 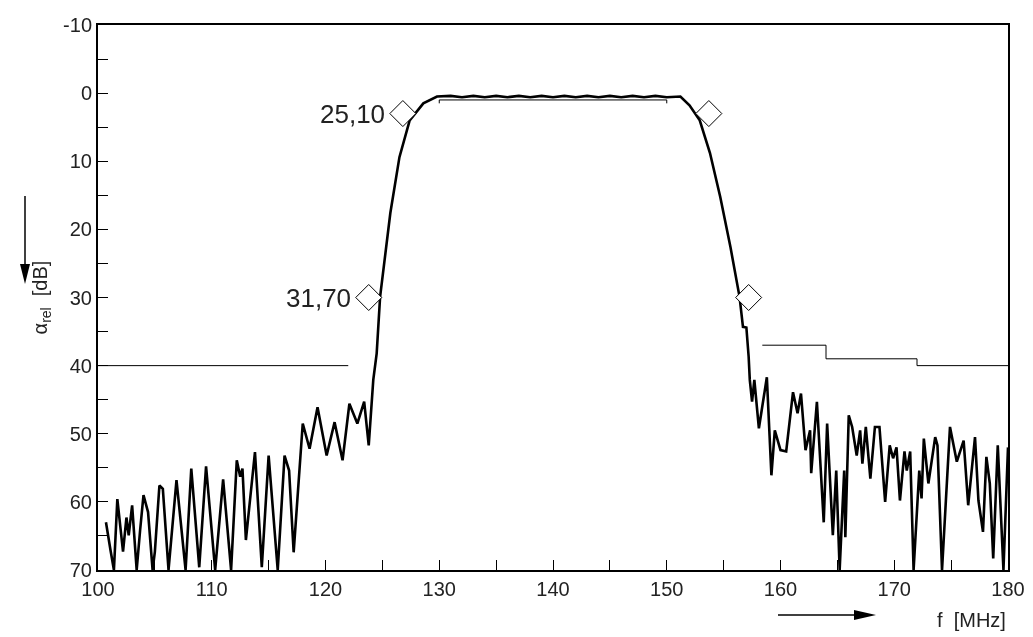 I want to click on y-tick-label: 50, so click(x=80, y=433).